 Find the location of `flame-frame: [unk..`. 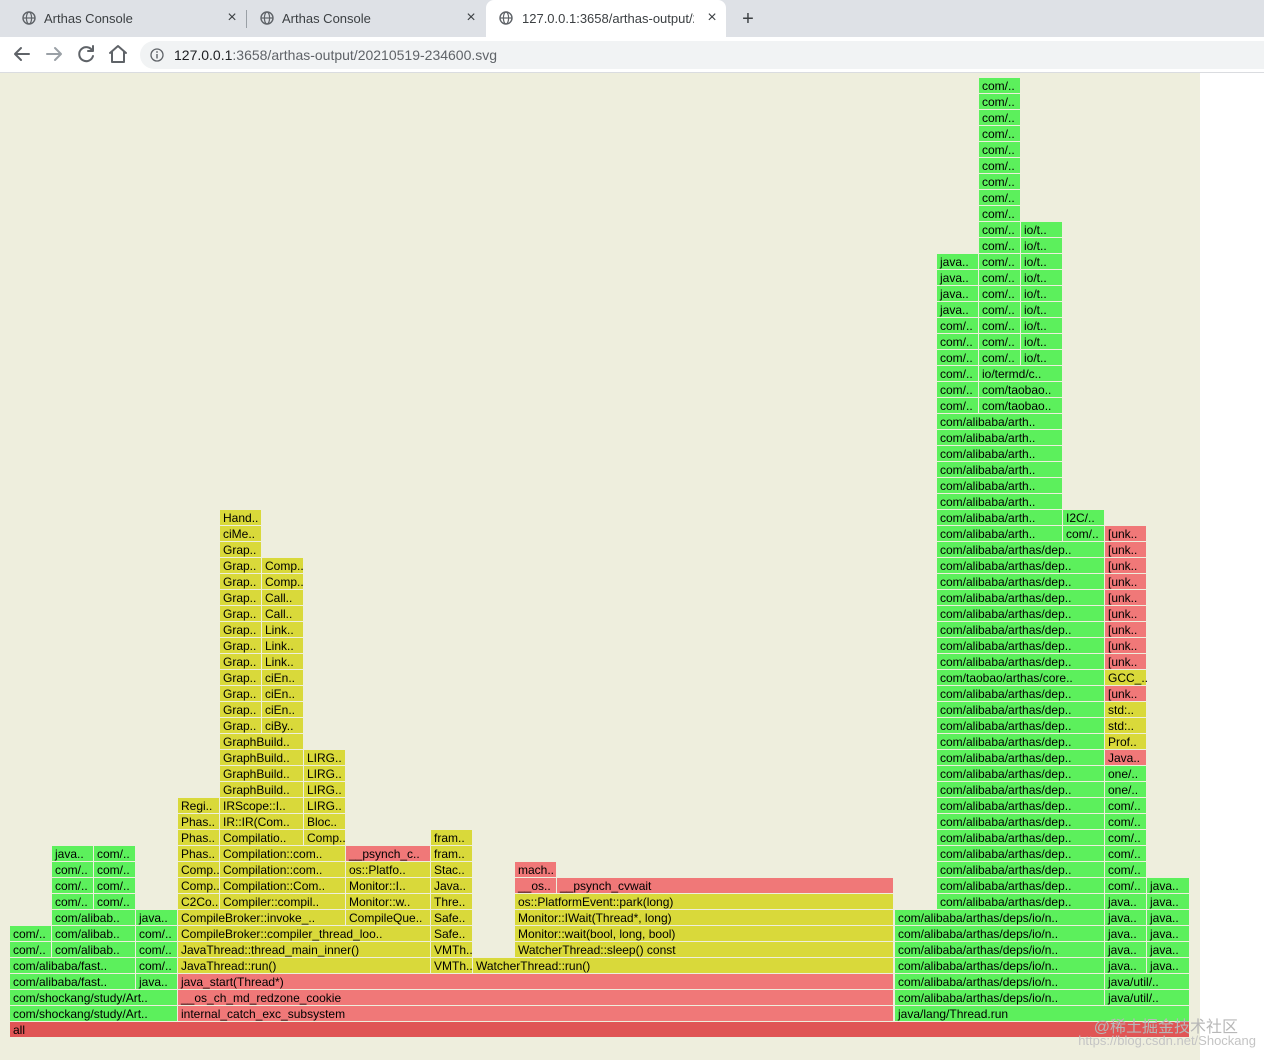

flame-frame: [unk.. is located at coordinates (1125, 613).